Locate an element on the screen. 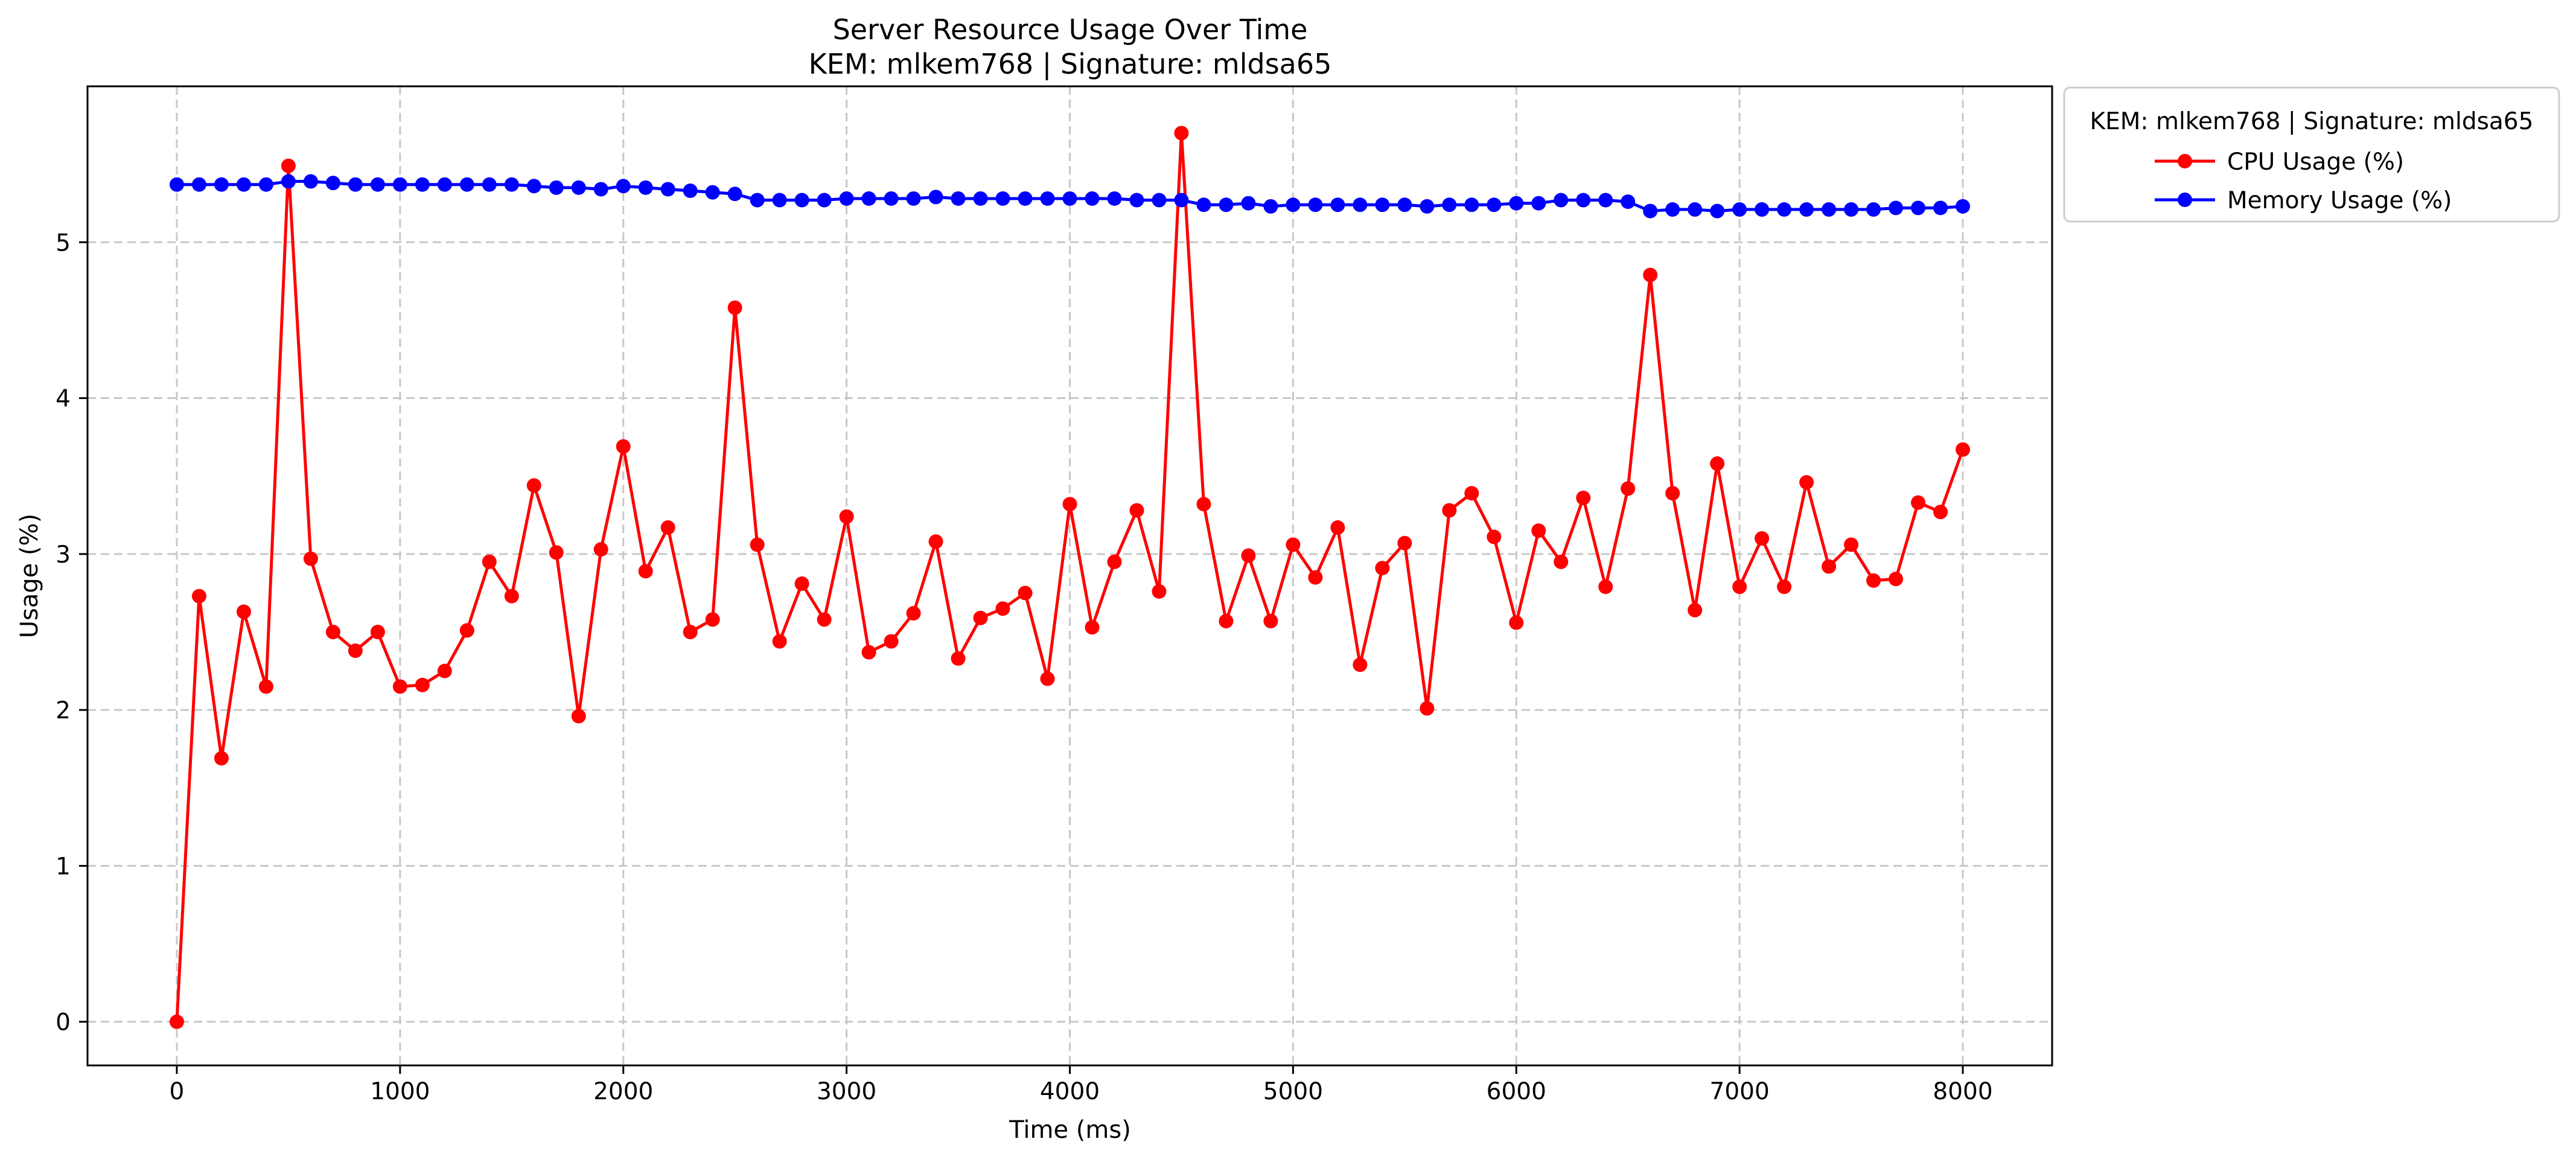  legend-cpu-label: CPU Usage (%) is located at coordinates (2315, 162).